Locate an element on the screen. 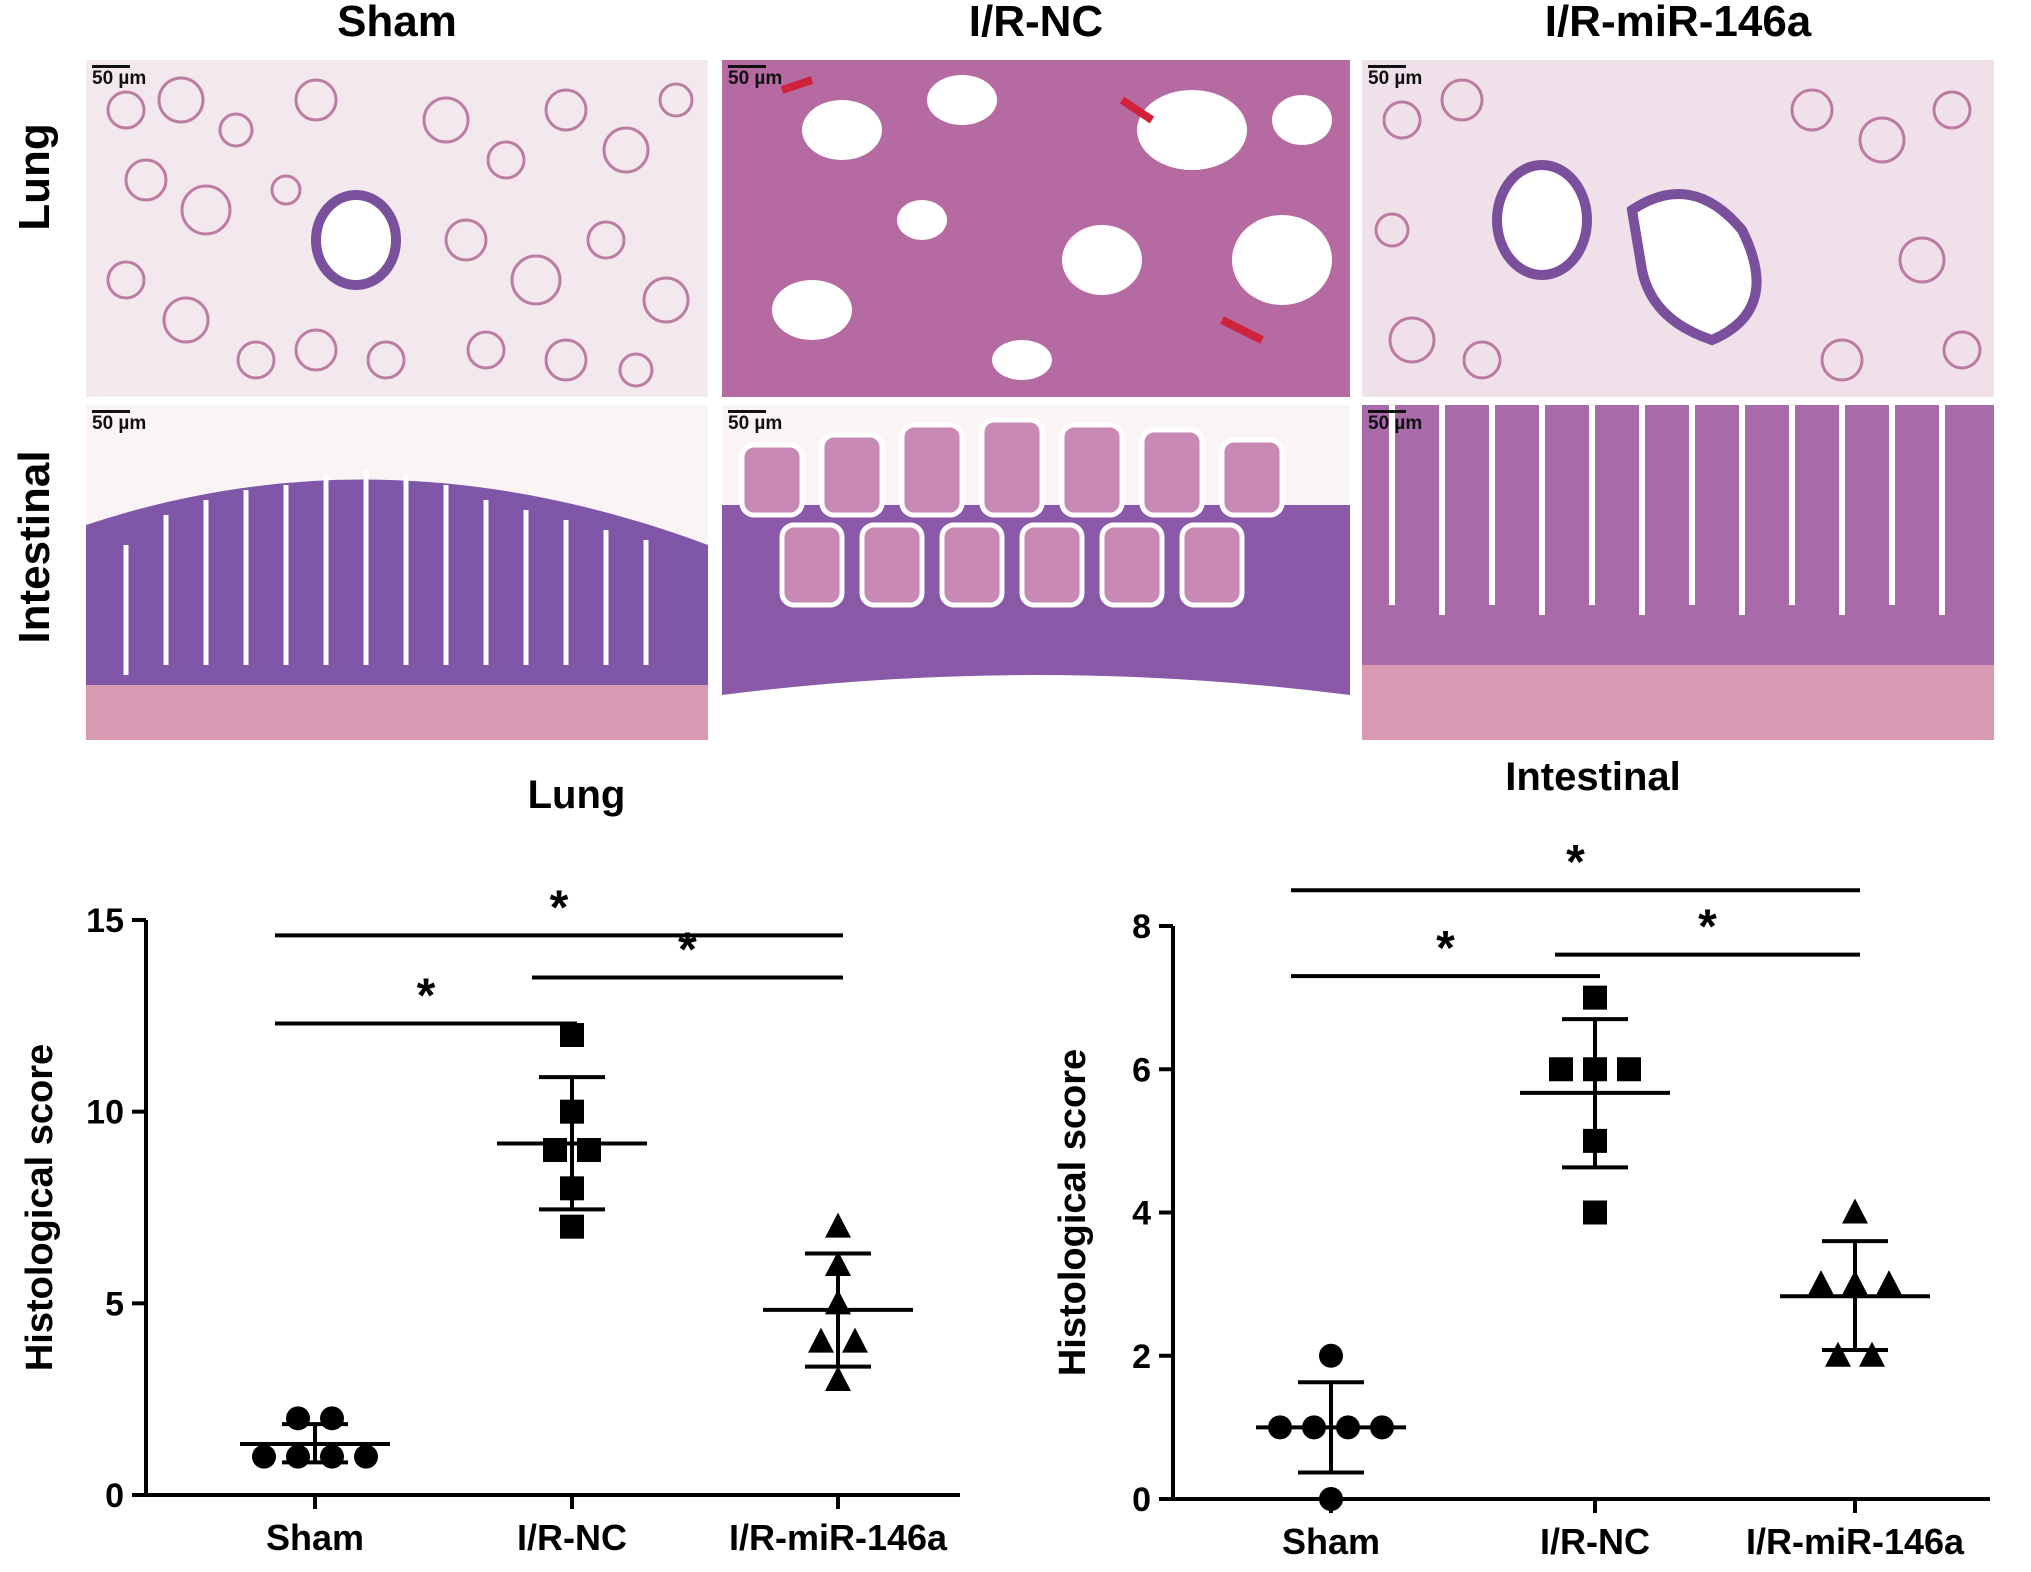 This screenshot has width=2031, height=1572. column-title-sham: Sham is located at coordinates (397, 23).